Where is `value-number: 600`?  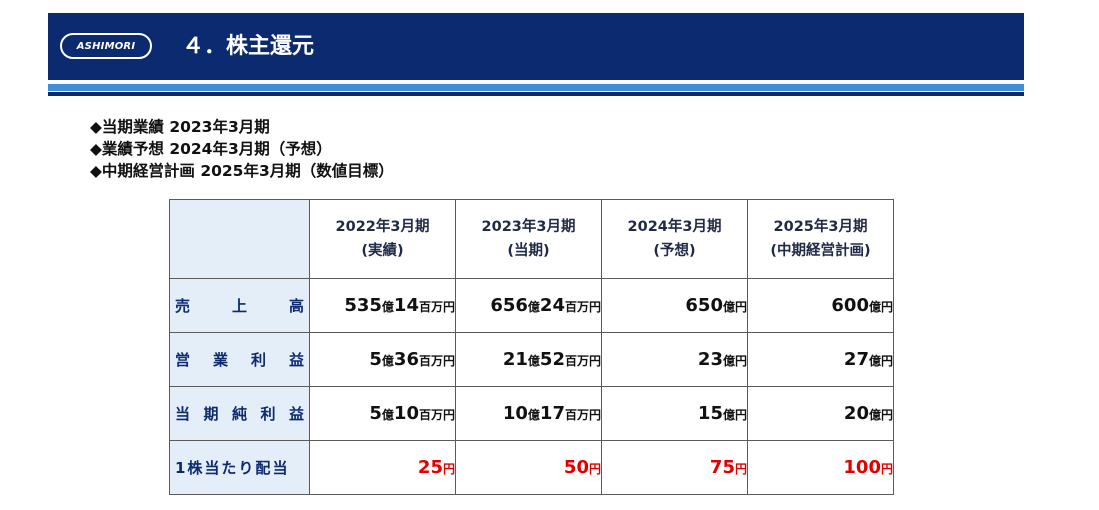 value-number: 600 is located at coordinates (850, 305).